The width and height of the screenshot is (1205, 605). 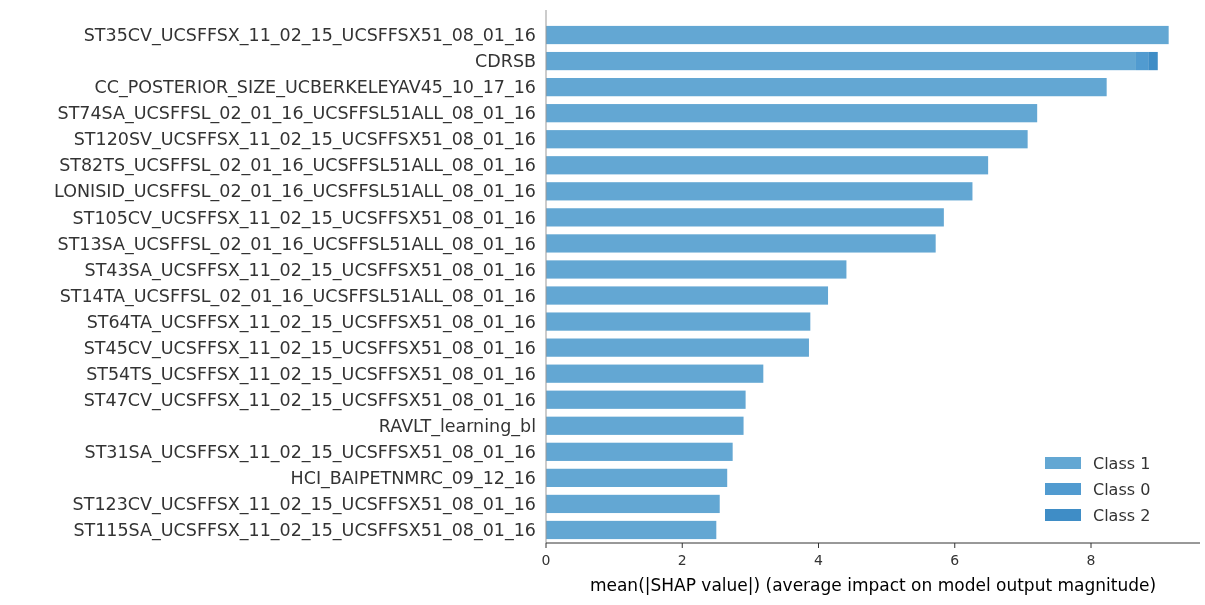 I want to click on y-tick-label: ST47CV_UCSFFSX_11_02_15_UCSFFSX51_08_01_16, so click(x=309, y=400).